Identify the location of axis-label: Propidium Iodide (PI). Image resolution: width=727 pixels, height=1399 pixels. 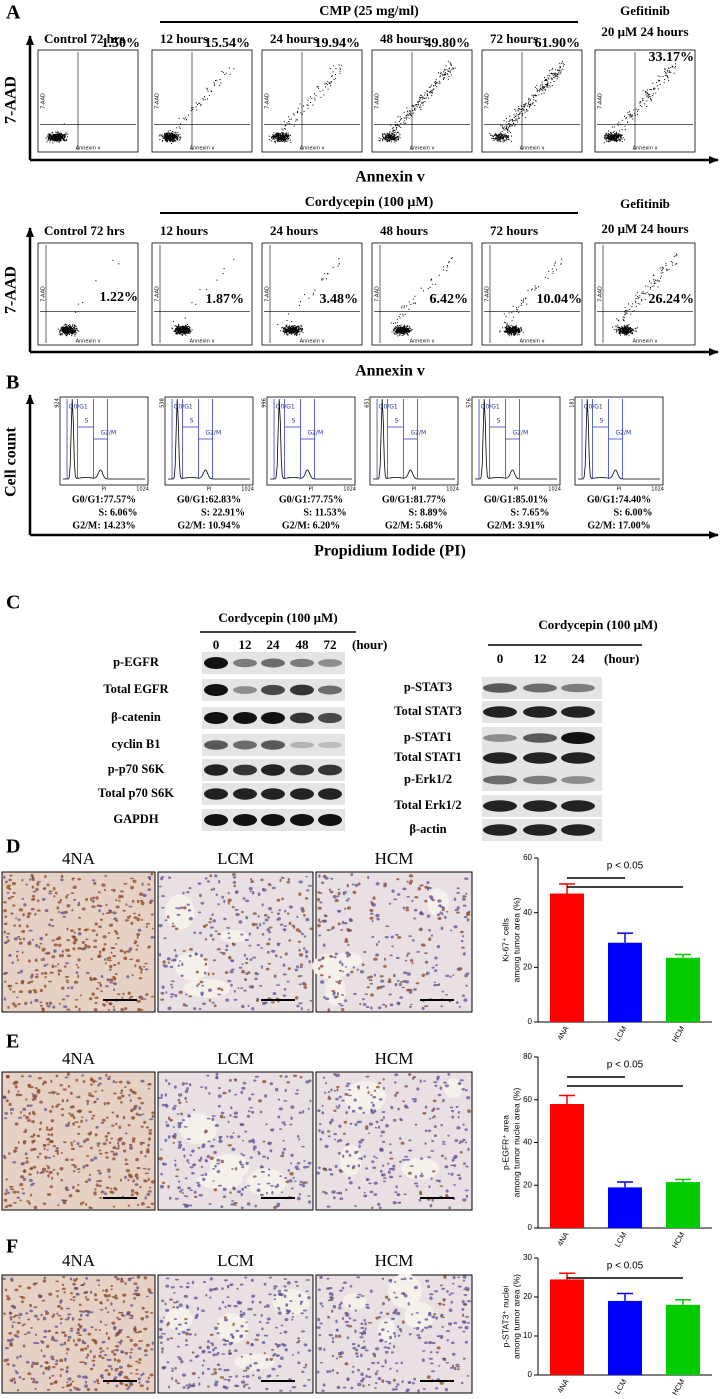
(390, 551).